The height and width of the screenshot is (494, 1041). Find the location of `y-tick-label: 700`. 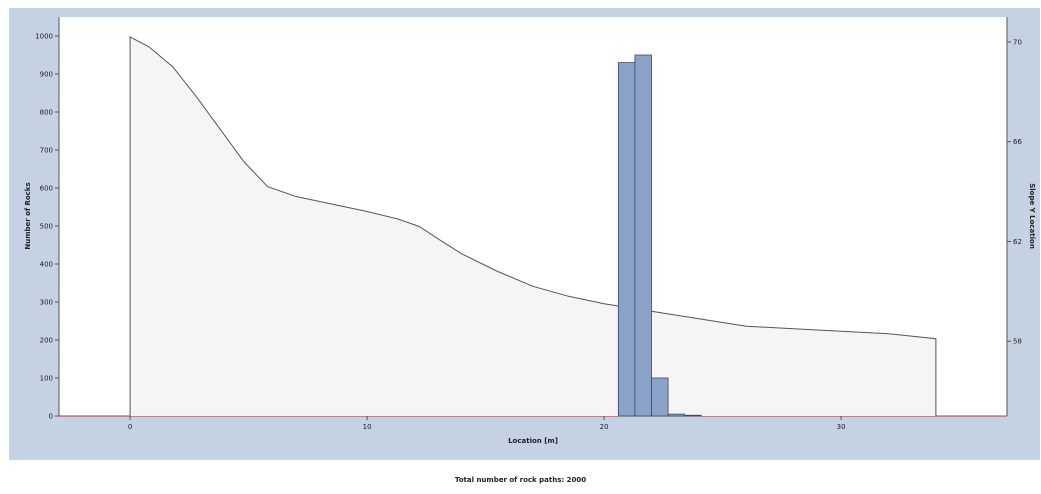

y-tick-label: 700 is located at coordinates (46, 151).